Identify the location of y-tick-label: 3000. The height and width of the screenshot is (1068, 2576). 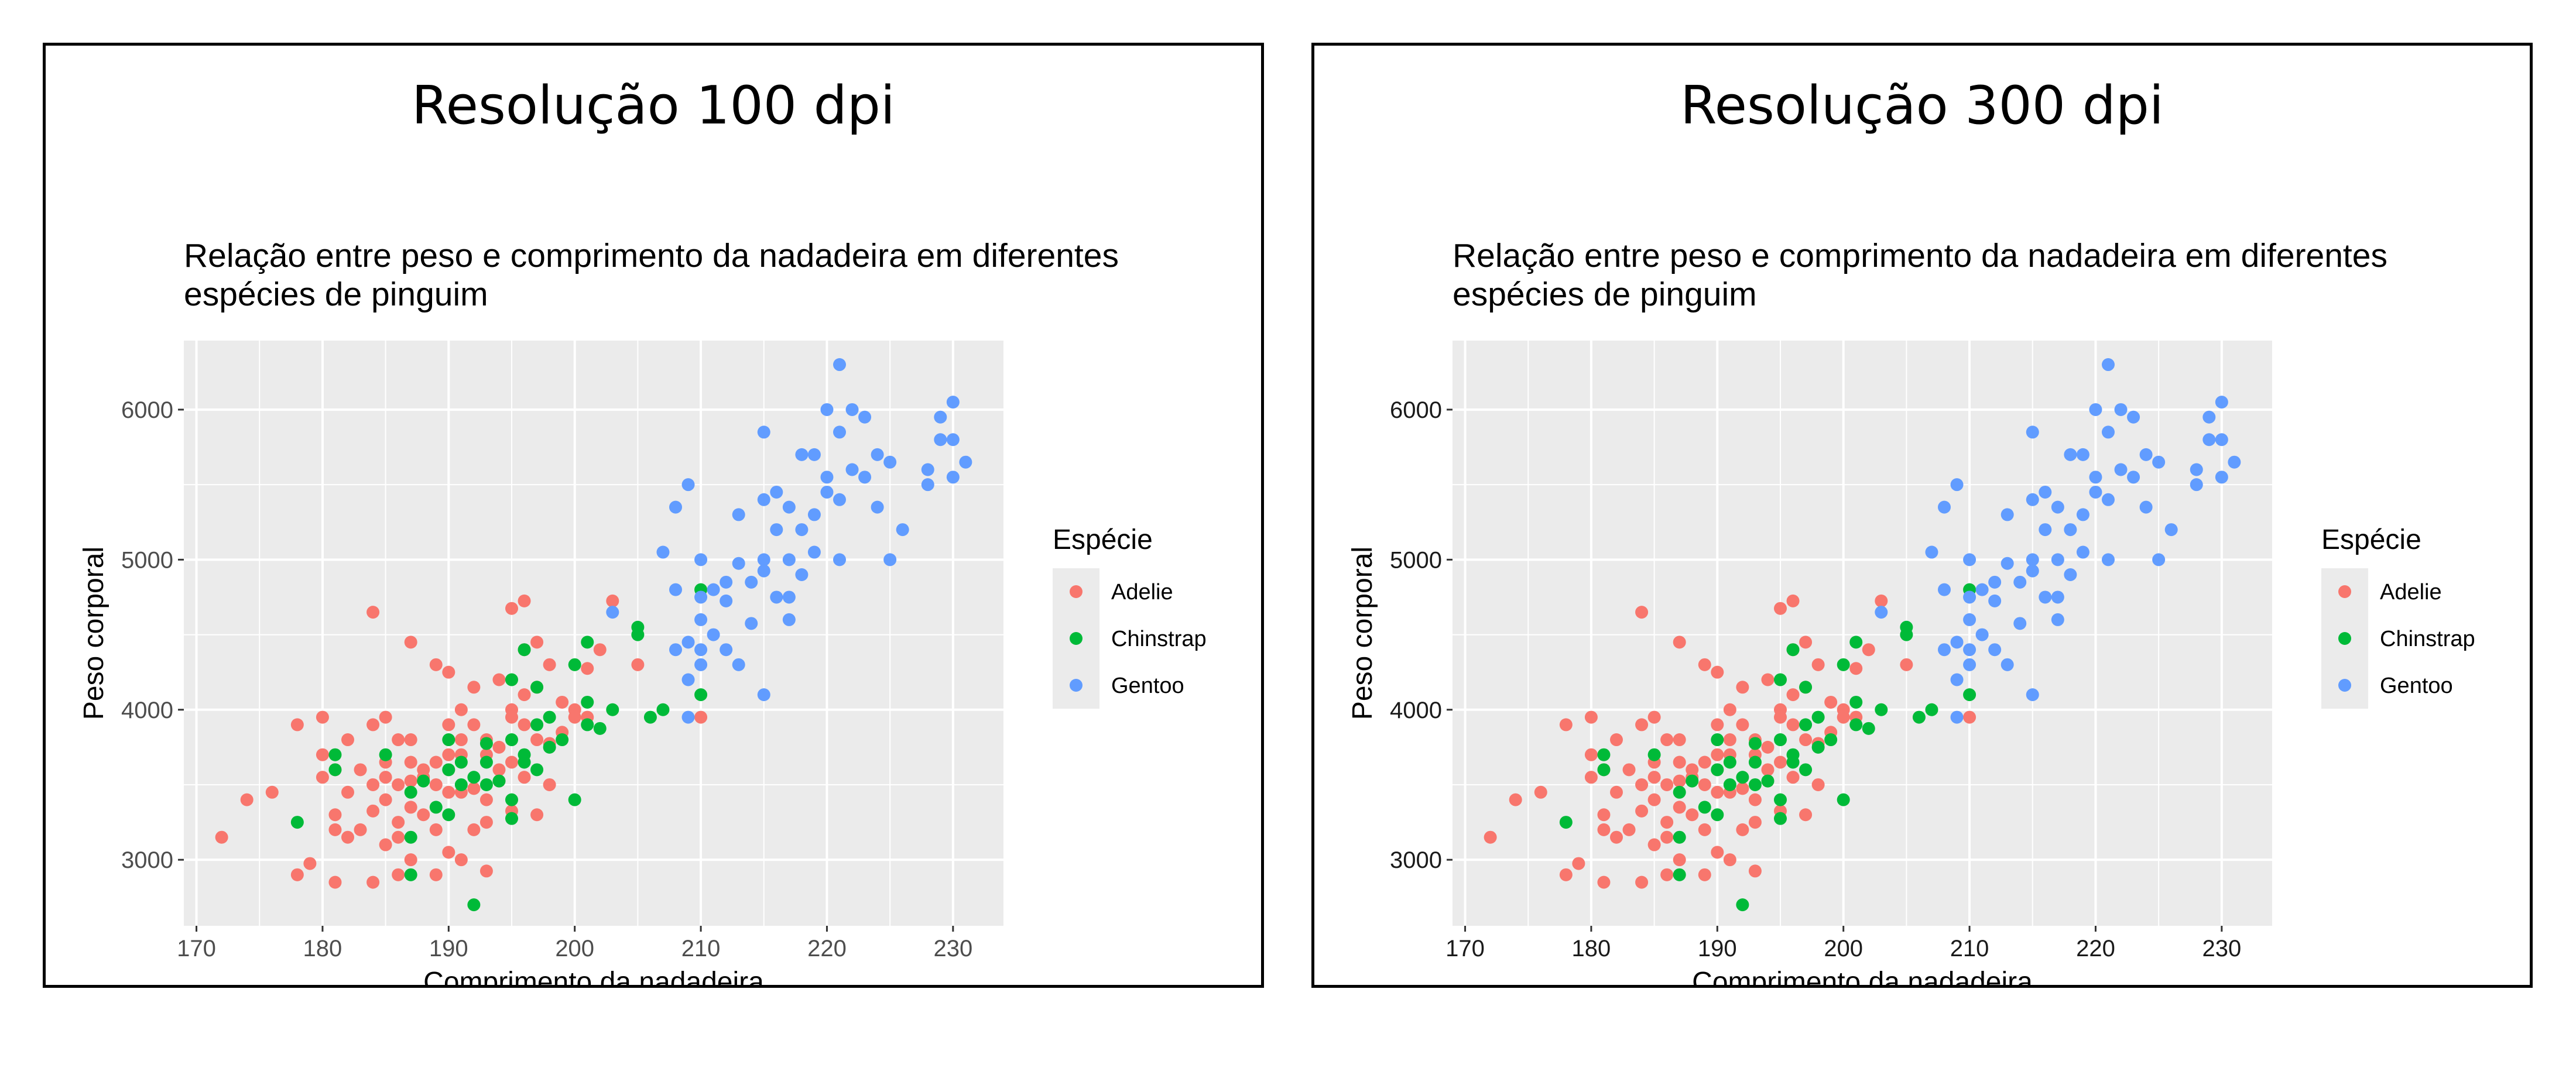
(1416, 860).